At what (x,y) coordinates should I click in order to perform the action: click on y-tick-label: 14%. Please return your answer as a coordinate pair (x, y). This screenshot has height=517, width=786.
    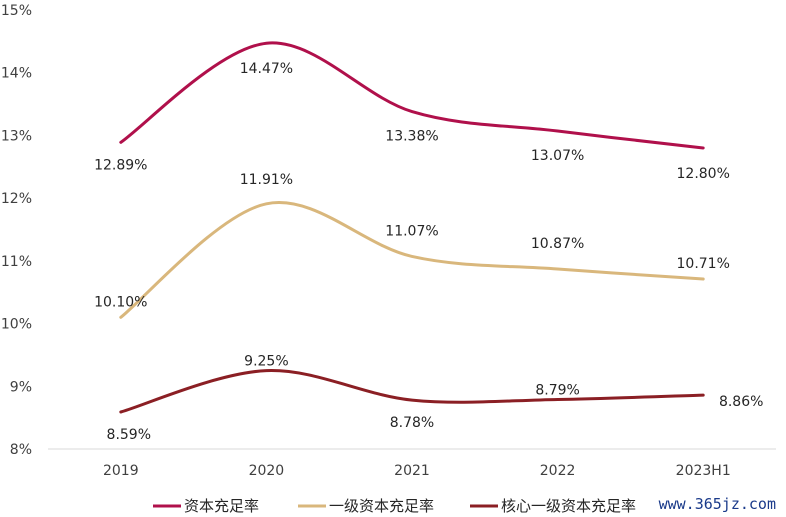
    Looking at the image, I should click on (16, 74).